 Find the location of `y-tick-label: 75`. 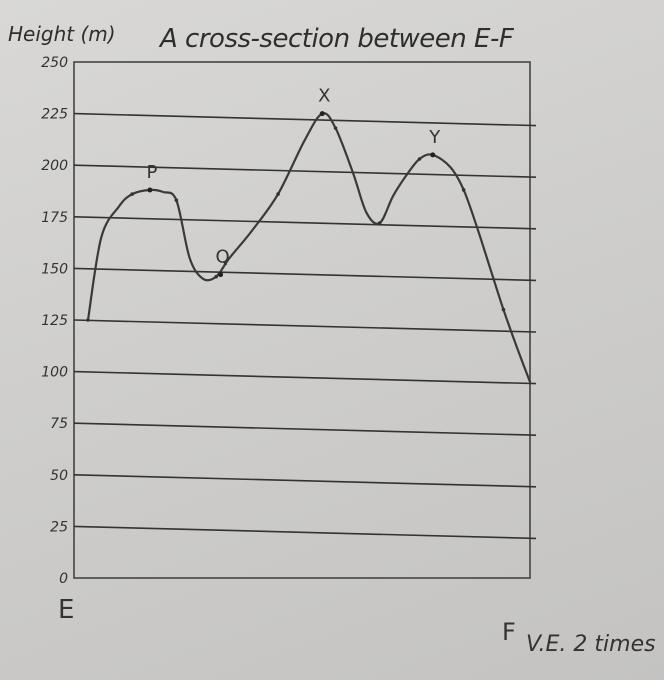

y-tick-label: 75 is located at coordinates (59, 424).